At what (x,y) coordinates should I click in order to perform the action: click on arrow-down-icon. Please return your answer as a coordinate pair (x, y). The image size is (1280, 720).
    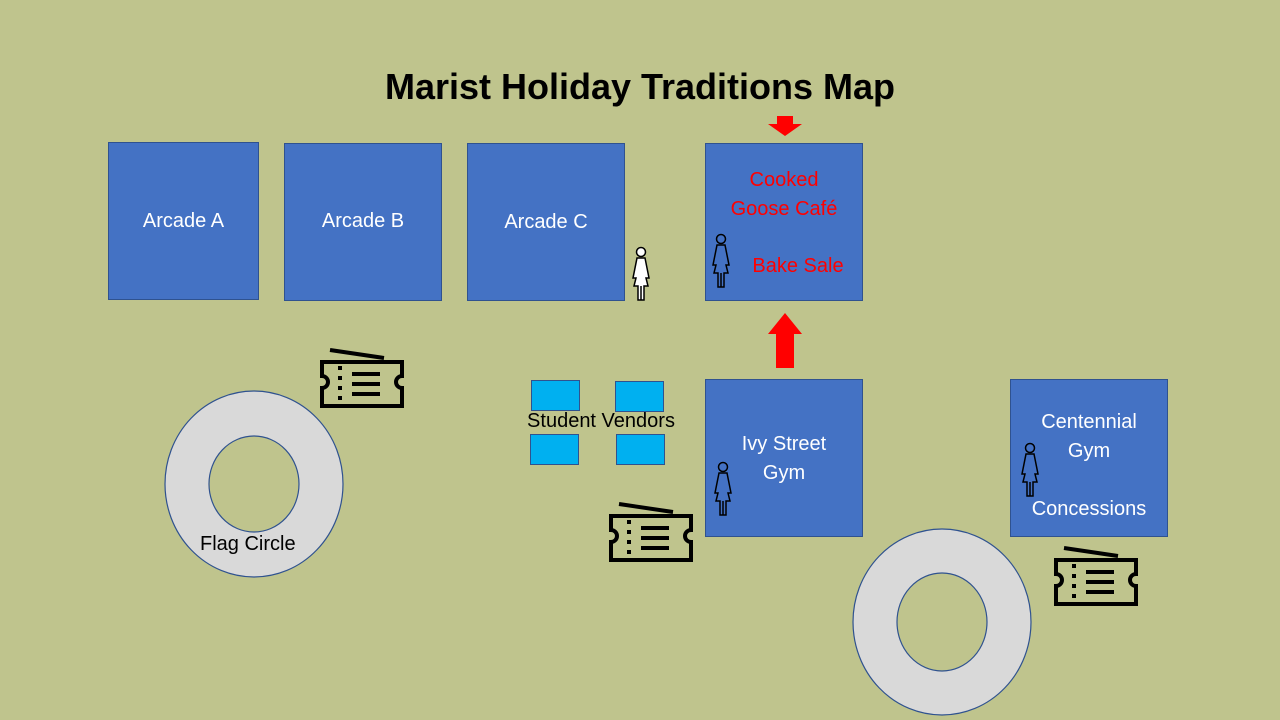
    Looking at the image, I should click on (785, 126).